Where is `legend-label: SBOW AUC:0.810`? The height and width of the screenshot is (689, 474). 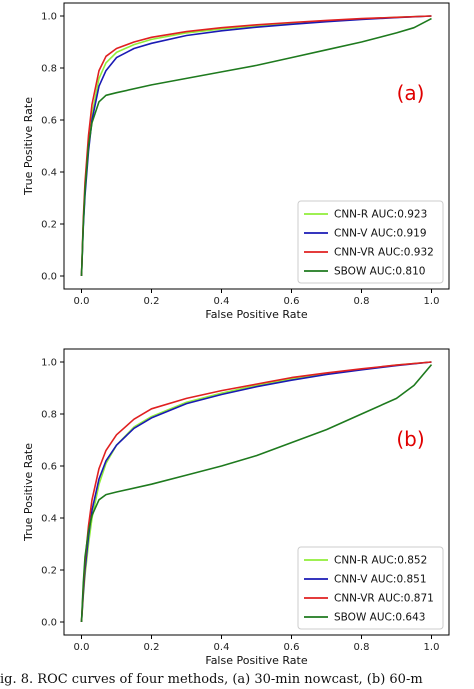 legend-label: SBOW AUC:0.810 is located at coordinates (379, 272).